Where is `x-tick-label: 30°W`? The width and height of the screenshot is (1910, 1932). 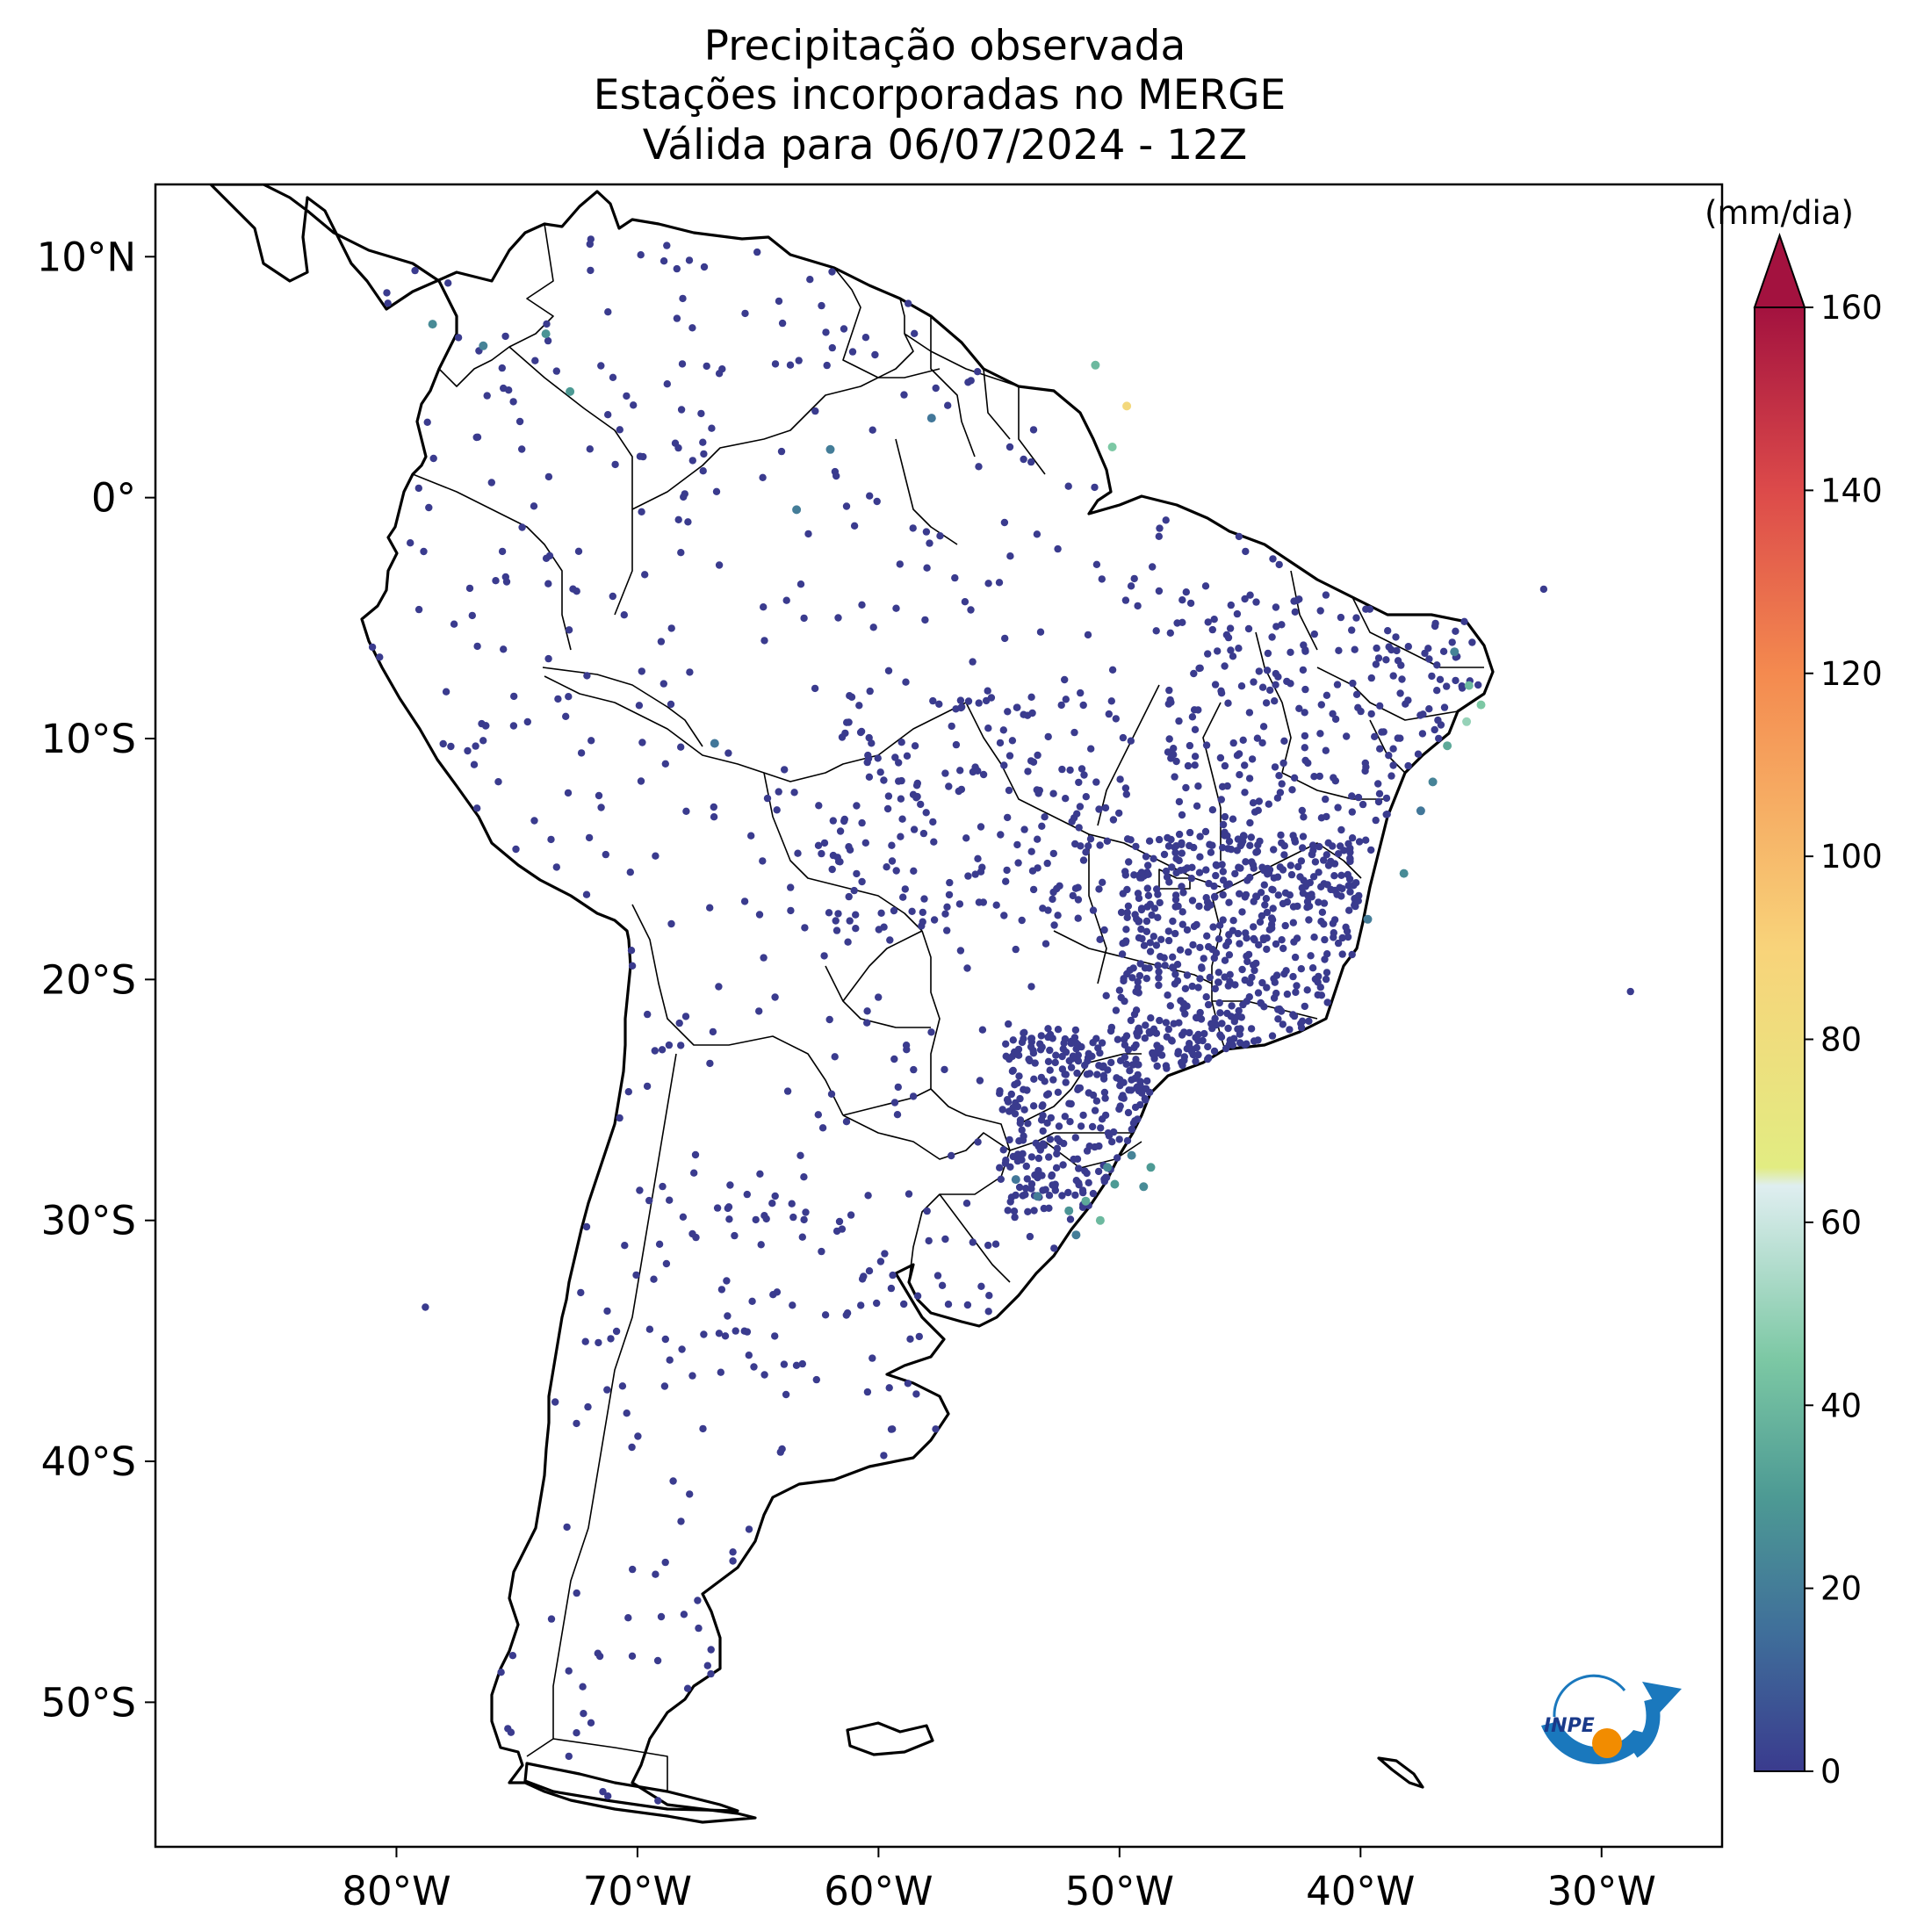
x-tick-label: 30°W is located at coordinates (1601, 1891).